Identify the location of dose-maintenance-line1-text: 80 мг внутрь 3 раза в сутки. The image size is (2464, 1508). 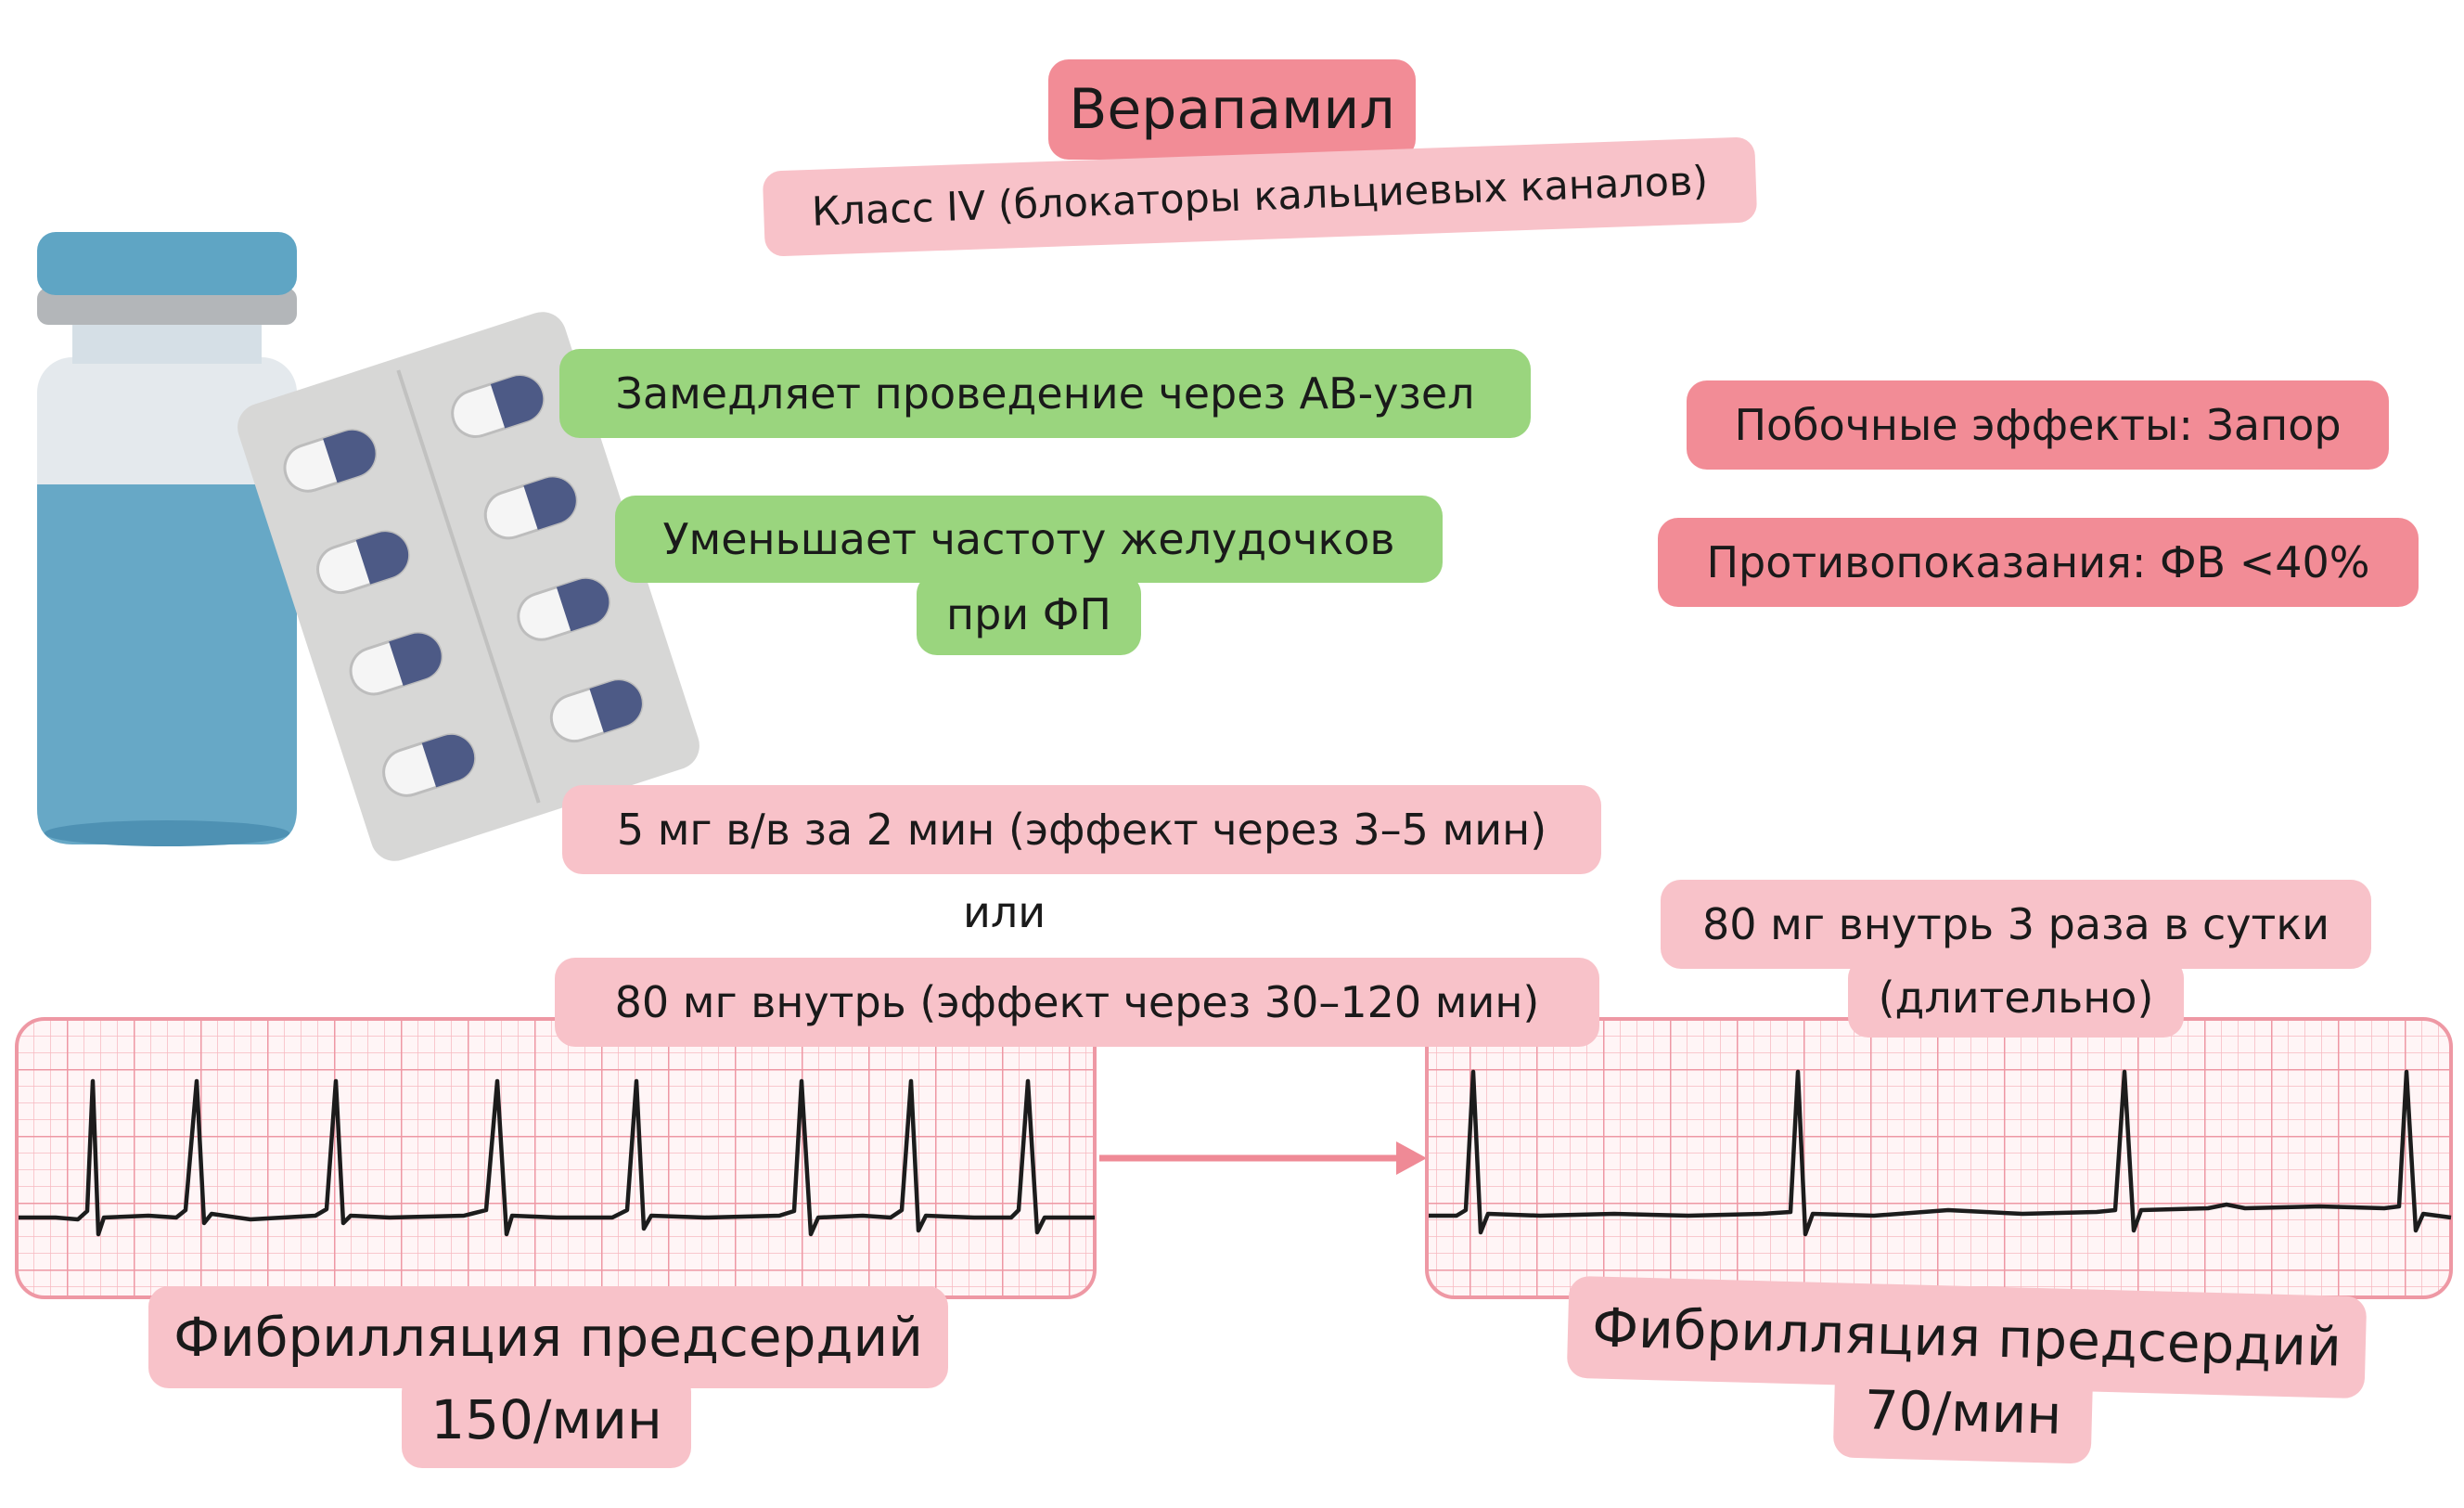
(2016, 924).